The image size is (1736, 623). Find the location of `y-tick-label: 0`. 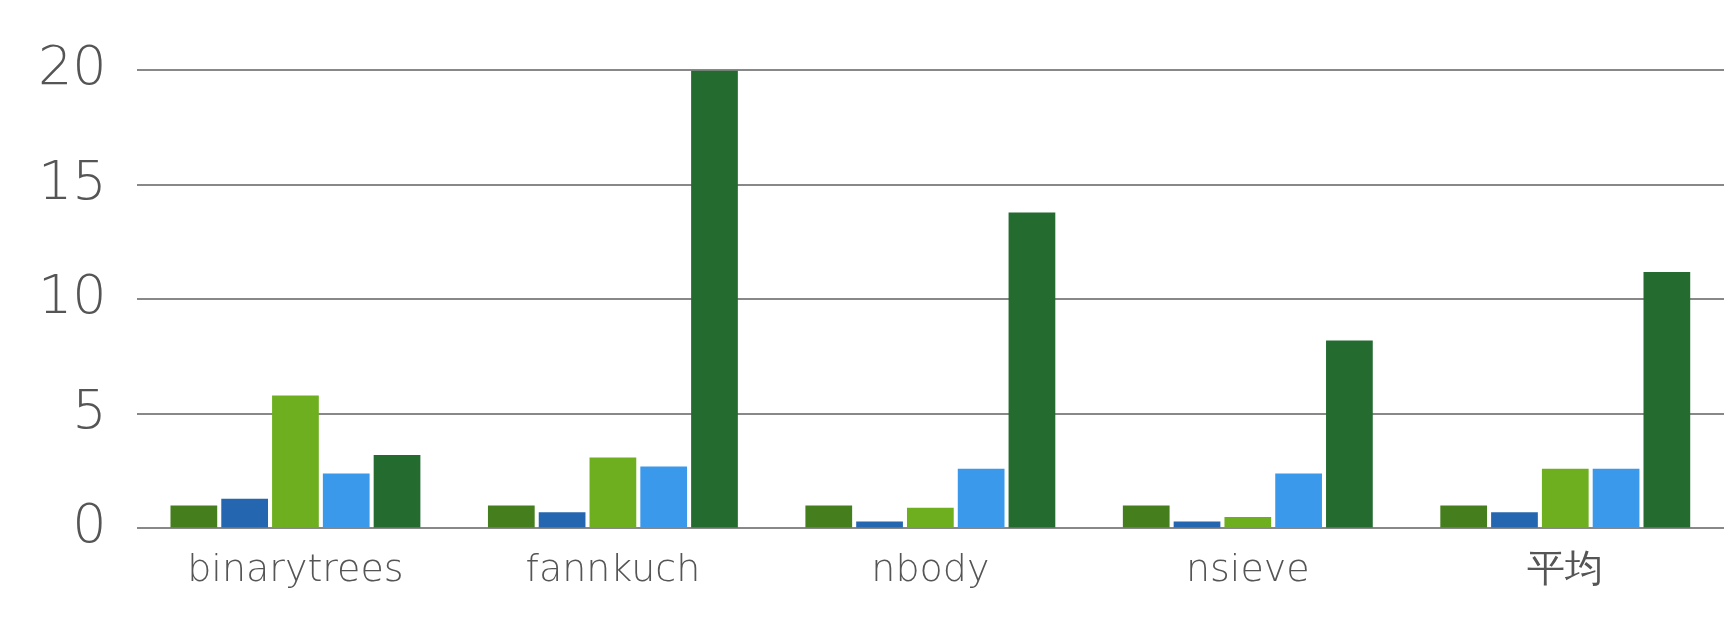

y-tick-label: 0 is located at coordinates (89, 524).